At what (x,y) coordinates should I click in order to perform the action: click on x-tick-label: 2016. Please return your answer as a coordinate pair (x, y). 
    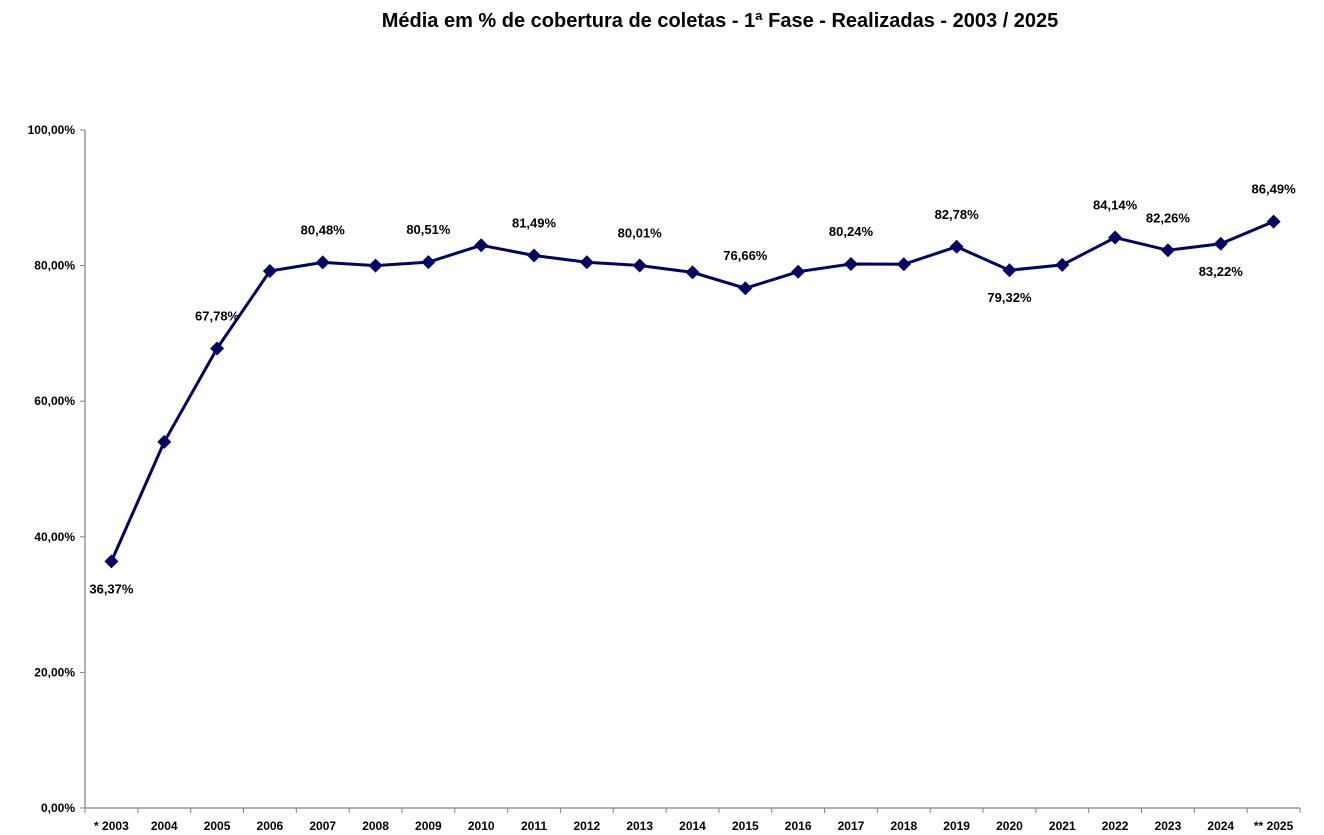
    Looking at the image, I should click on (798, 826).